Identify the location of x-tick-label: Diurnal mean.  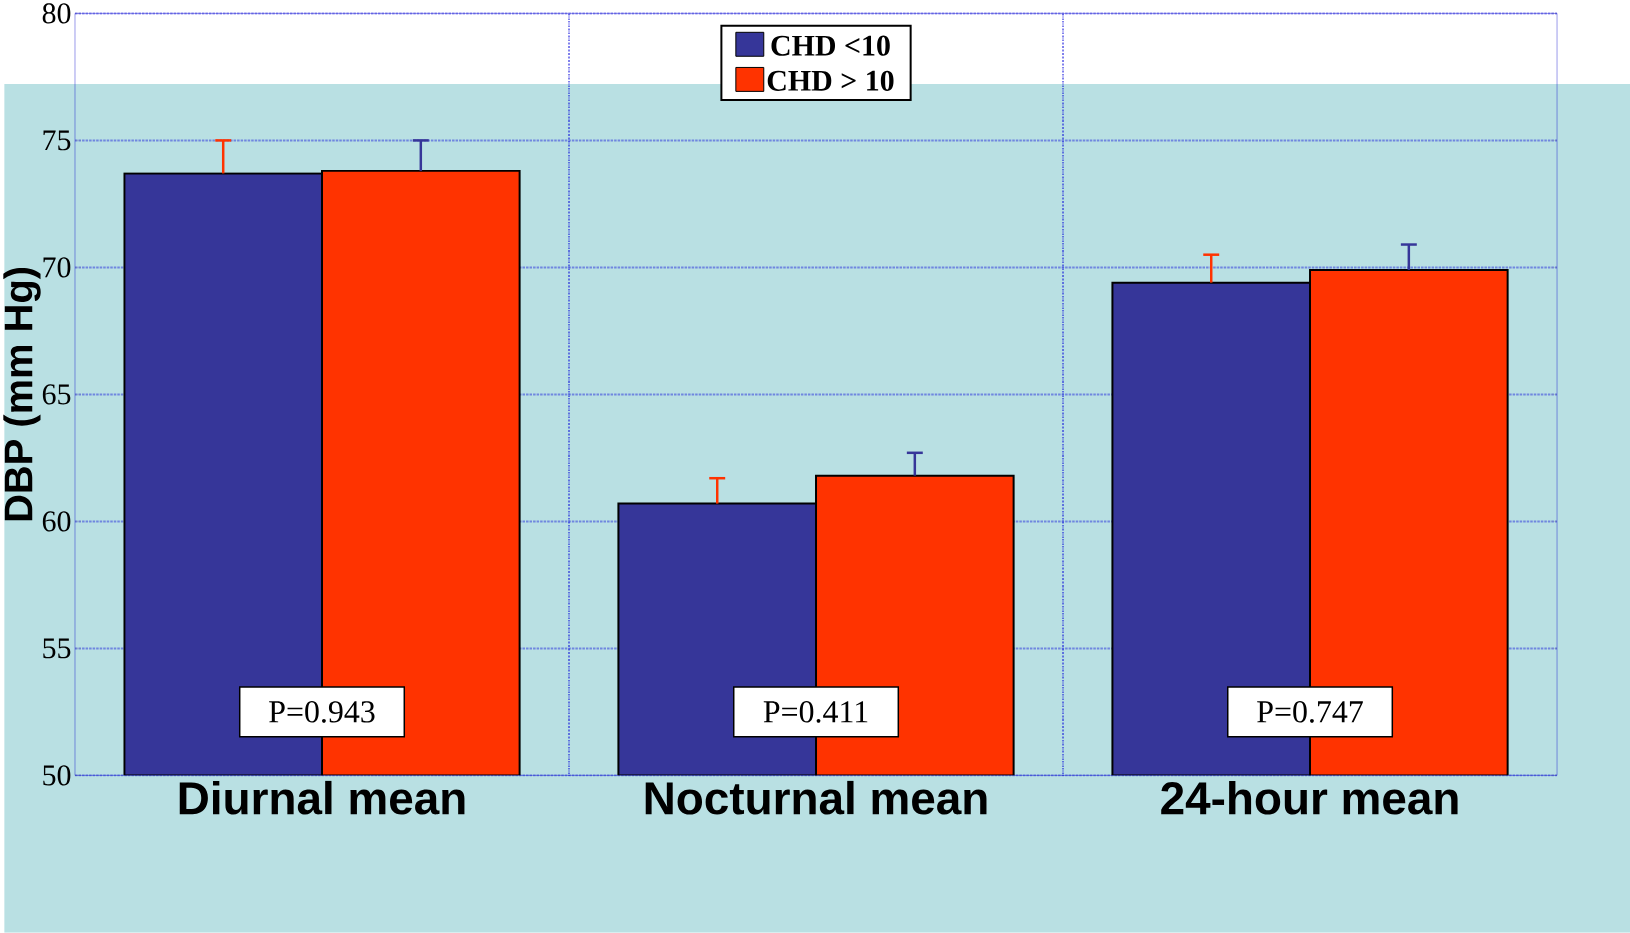
(322, 797).